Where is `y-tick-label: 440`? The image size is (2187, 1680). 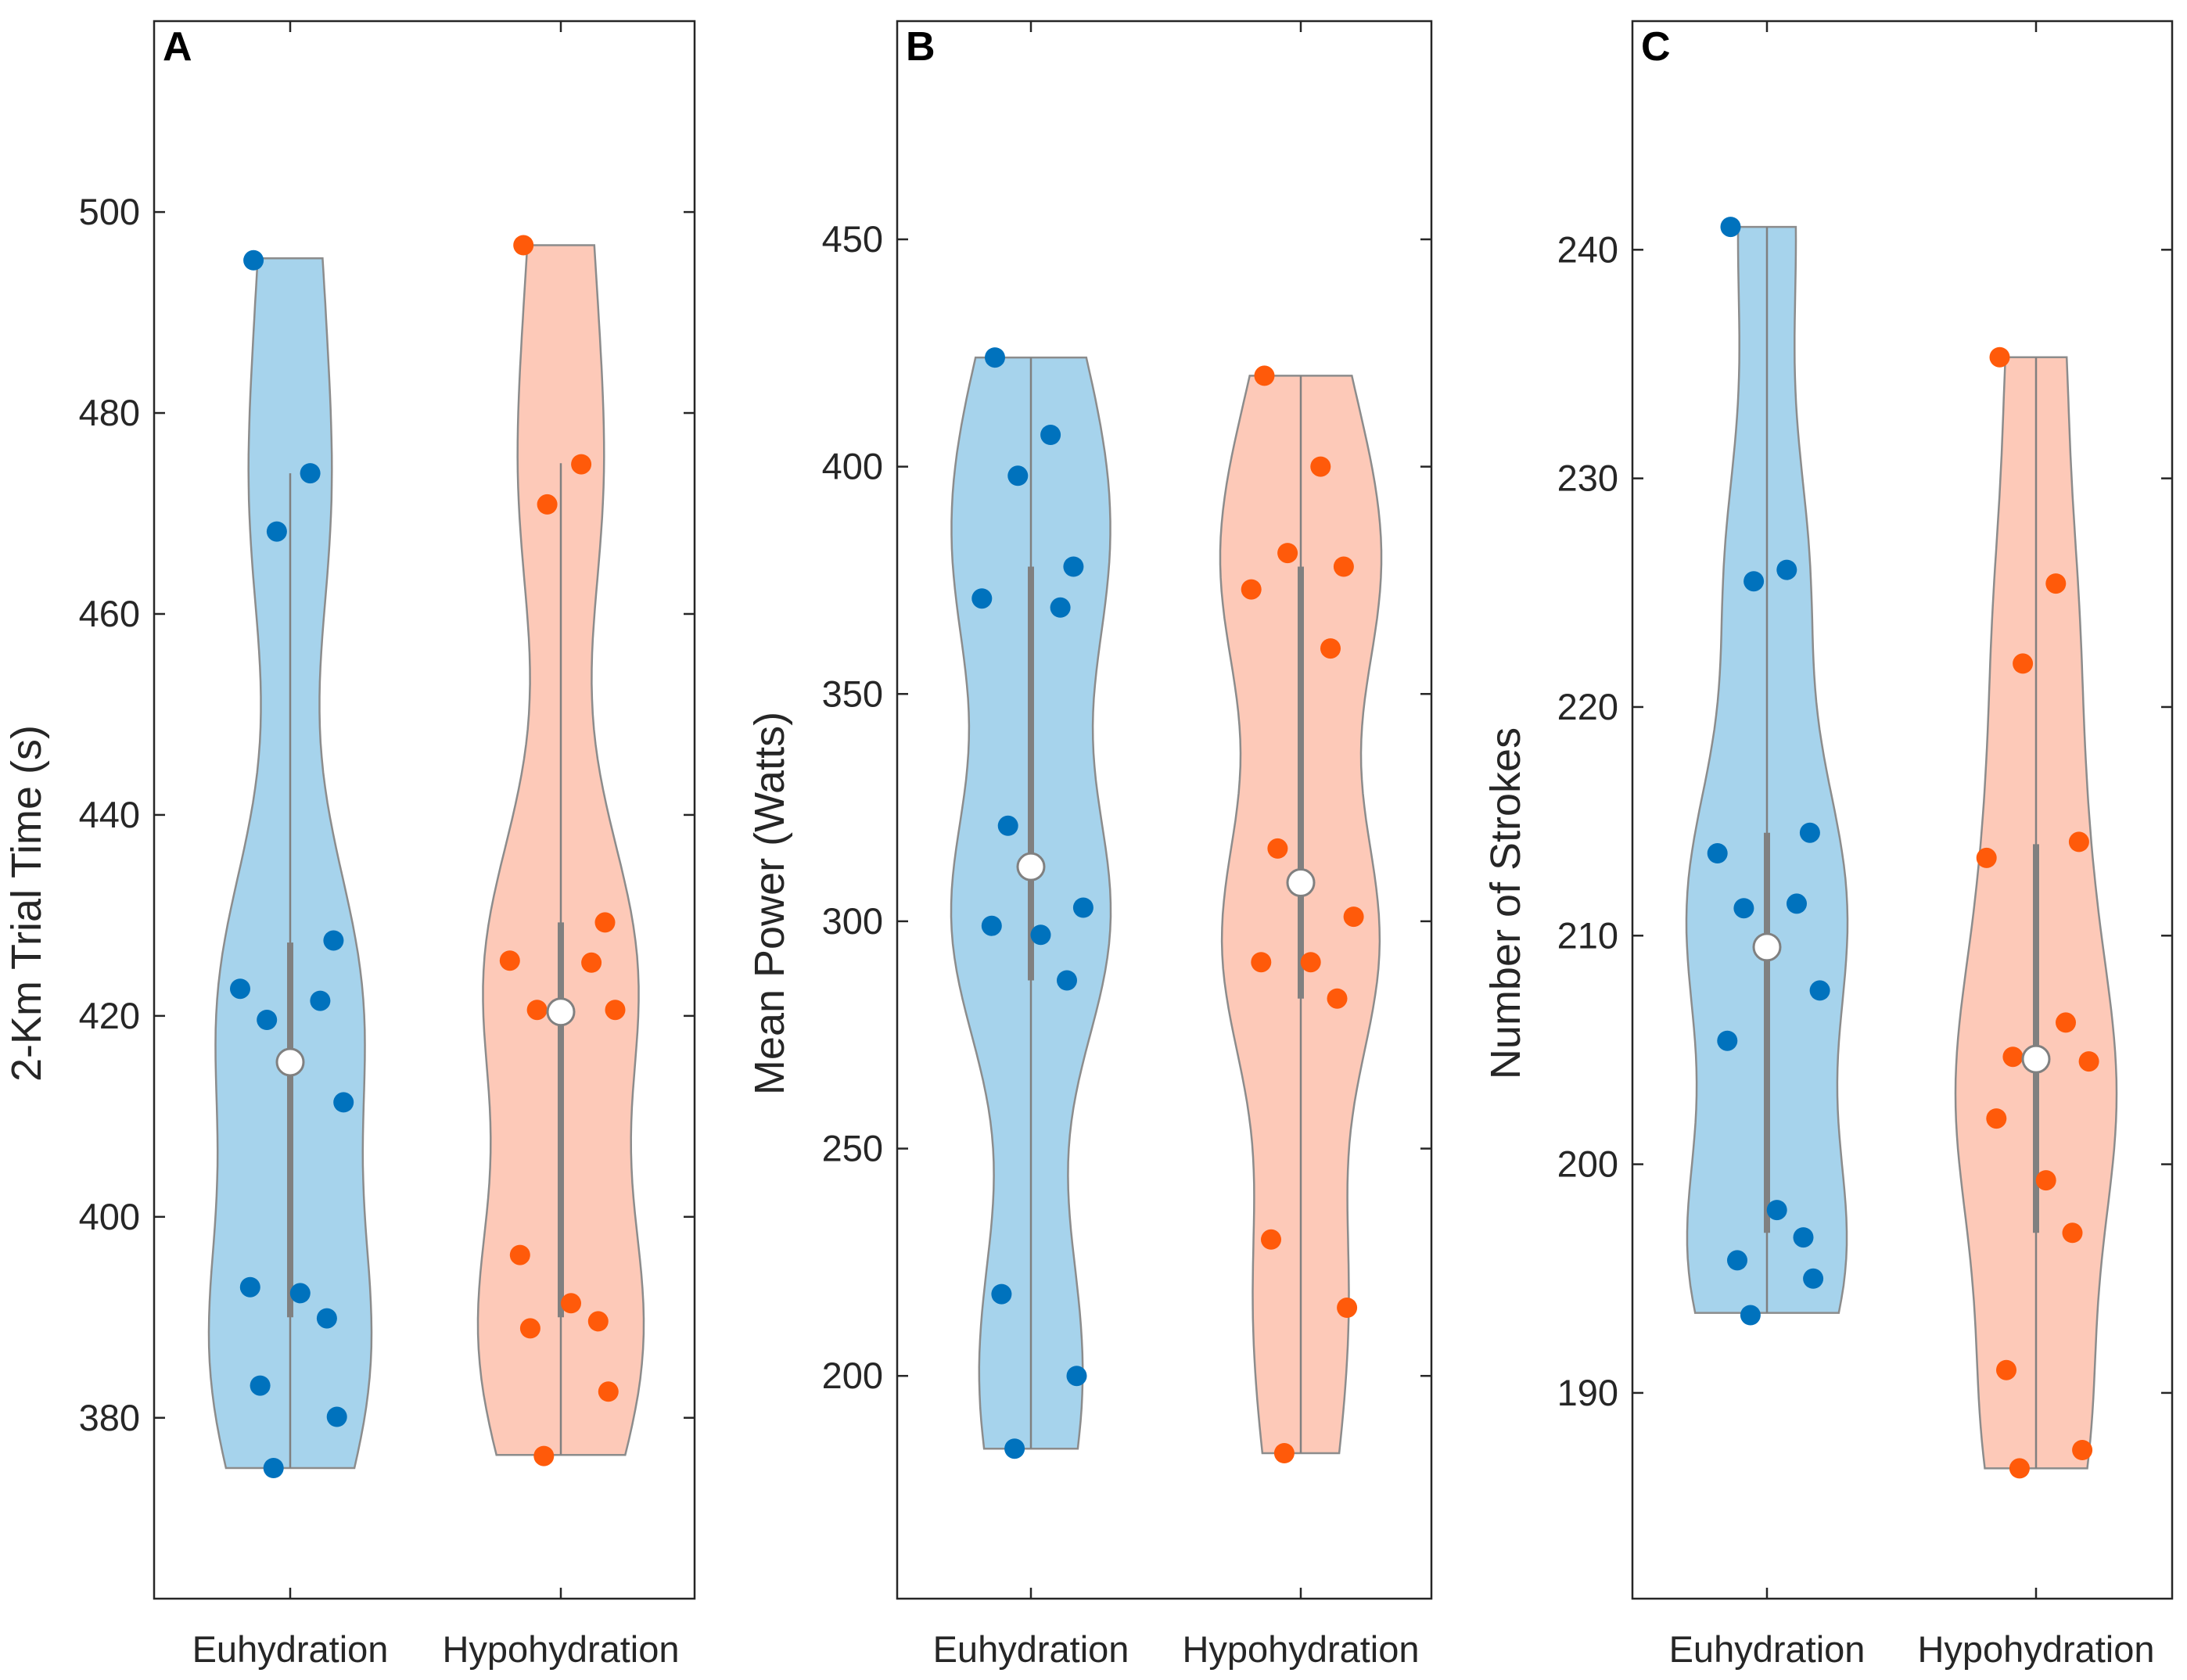
y-tick-label: 440 is located at coordinates (109, 814).